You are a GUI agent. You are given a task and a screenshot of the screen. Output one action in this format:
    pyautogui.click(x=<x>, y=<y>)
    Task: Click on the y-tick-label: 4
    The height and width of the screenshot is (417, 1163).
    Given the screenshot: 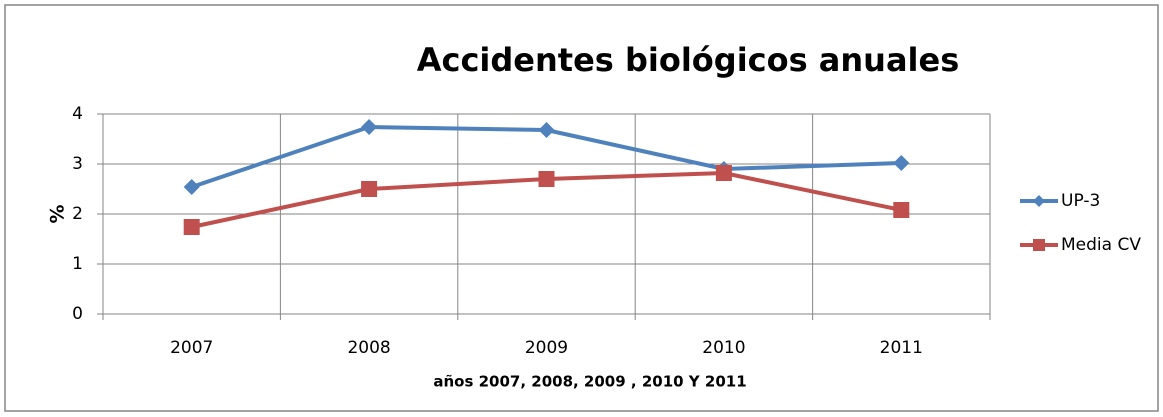 What is the action you would take?
    pyautogui.click(x=77, y=114)
    